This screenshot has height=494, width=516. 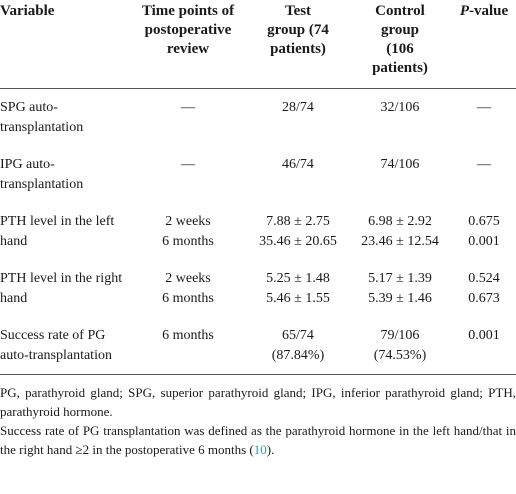 I want to click on cell-line: 0.673, so click(x=484, y=298).